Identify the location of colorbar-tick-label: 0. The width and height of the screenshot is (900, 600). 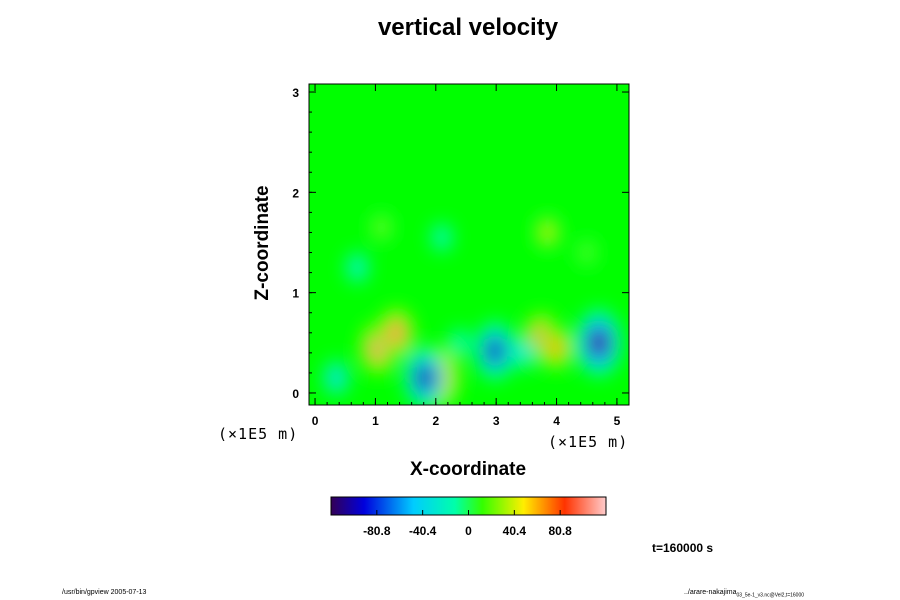
(468, 531).